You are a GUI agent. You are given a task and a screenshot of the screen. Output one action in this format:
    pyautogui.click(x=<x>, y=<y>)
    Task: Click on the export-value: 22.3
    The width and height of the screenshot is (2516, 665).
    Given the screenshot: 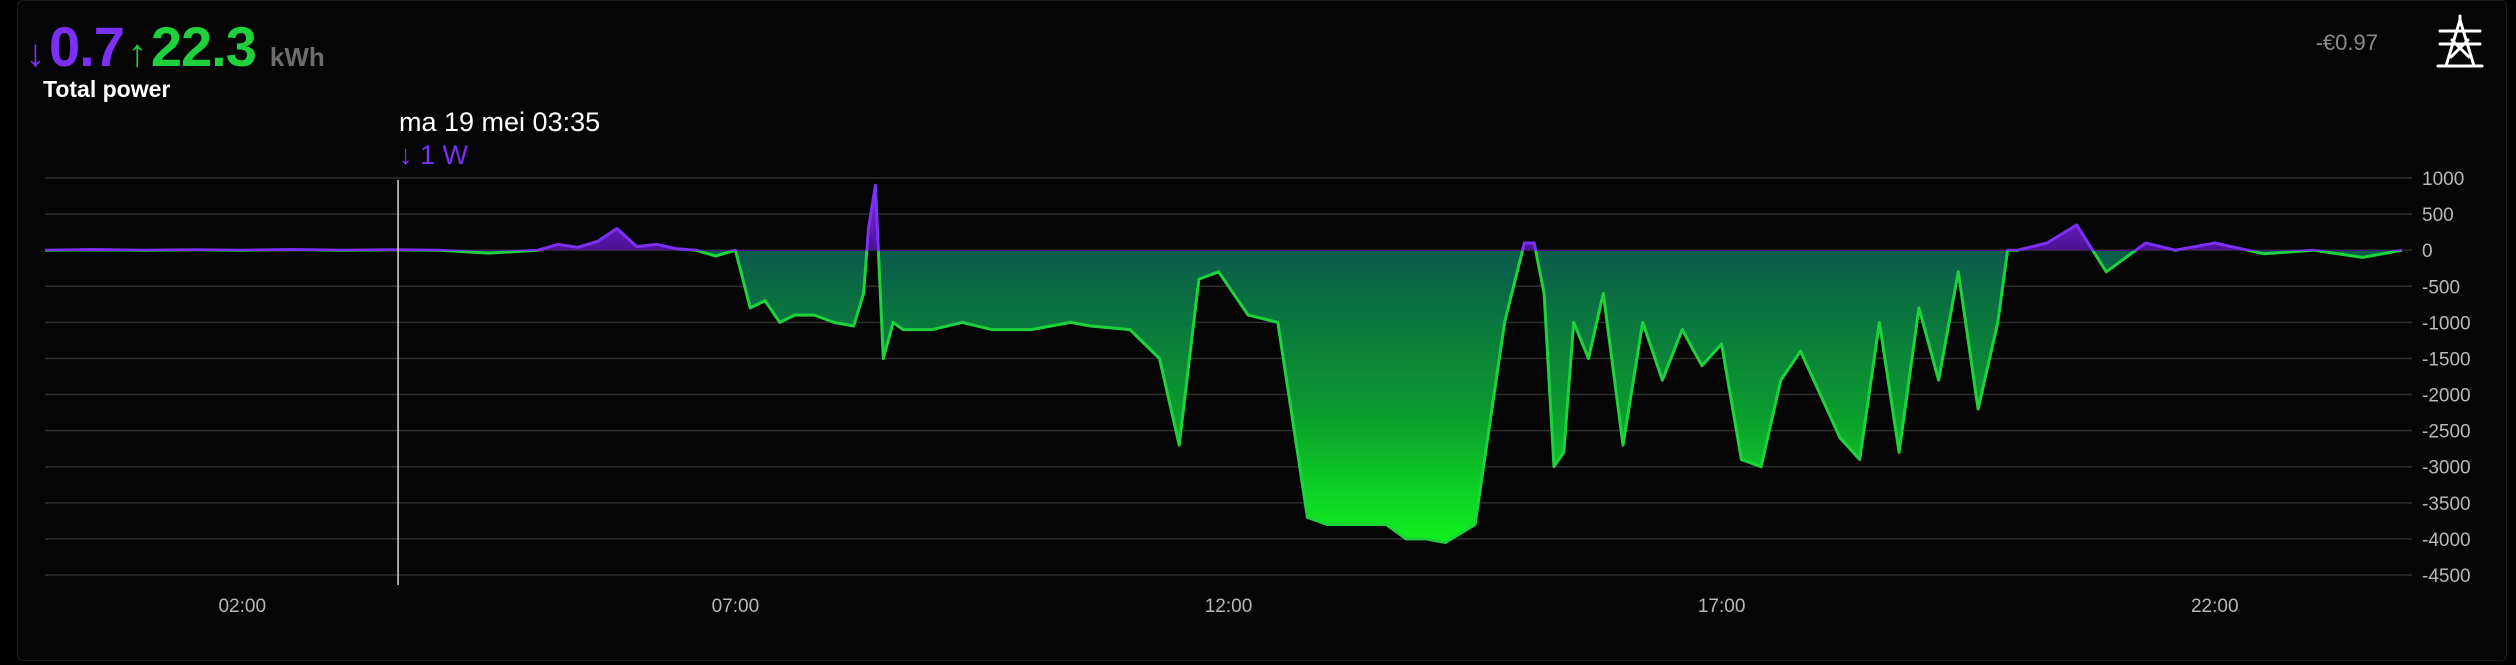 What is the action you would take?
    pyautogui.click(x=203, y=46)
    